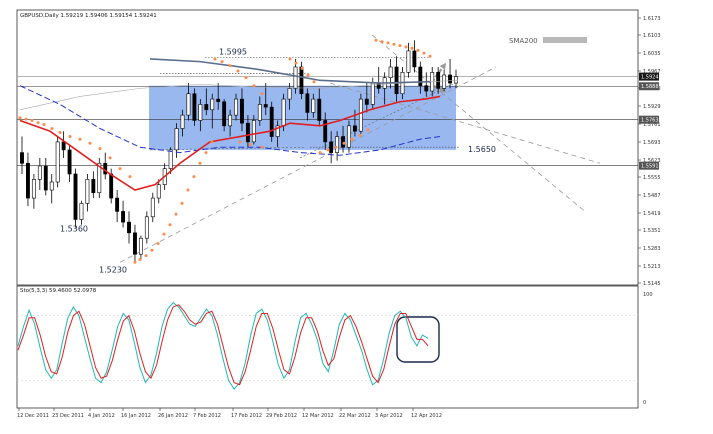  Describe the element at coordinates (652, 54) in the screenshot. I see `price-tick-label: 1.6035` at that location.